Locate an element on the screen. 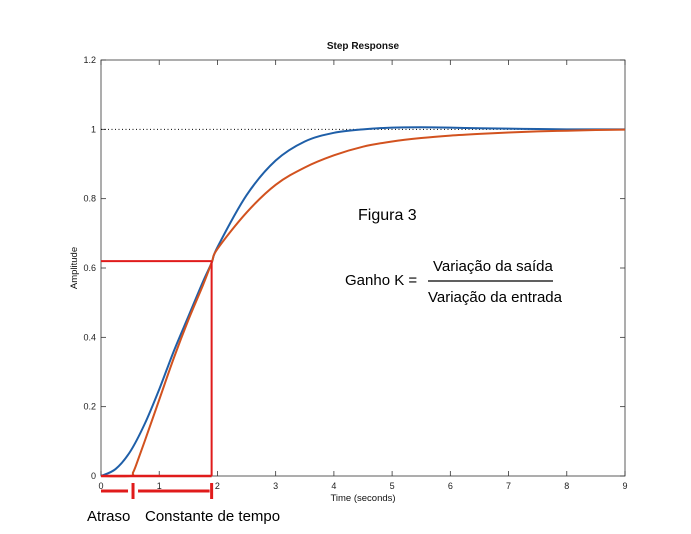  x-tick-label: 9 is located at coordinates (624, 486).